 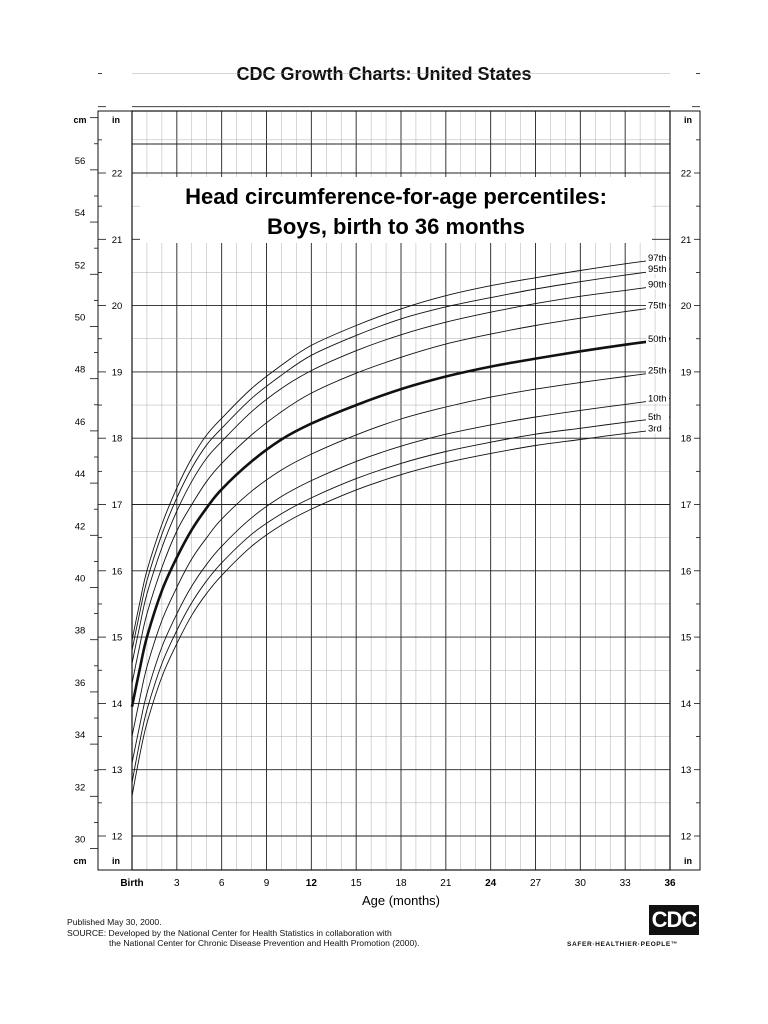 What do you see at coordinates (80, 579) in the screenshot?
I see `cm-tick-label: 40` at bounding box center [80, 579].